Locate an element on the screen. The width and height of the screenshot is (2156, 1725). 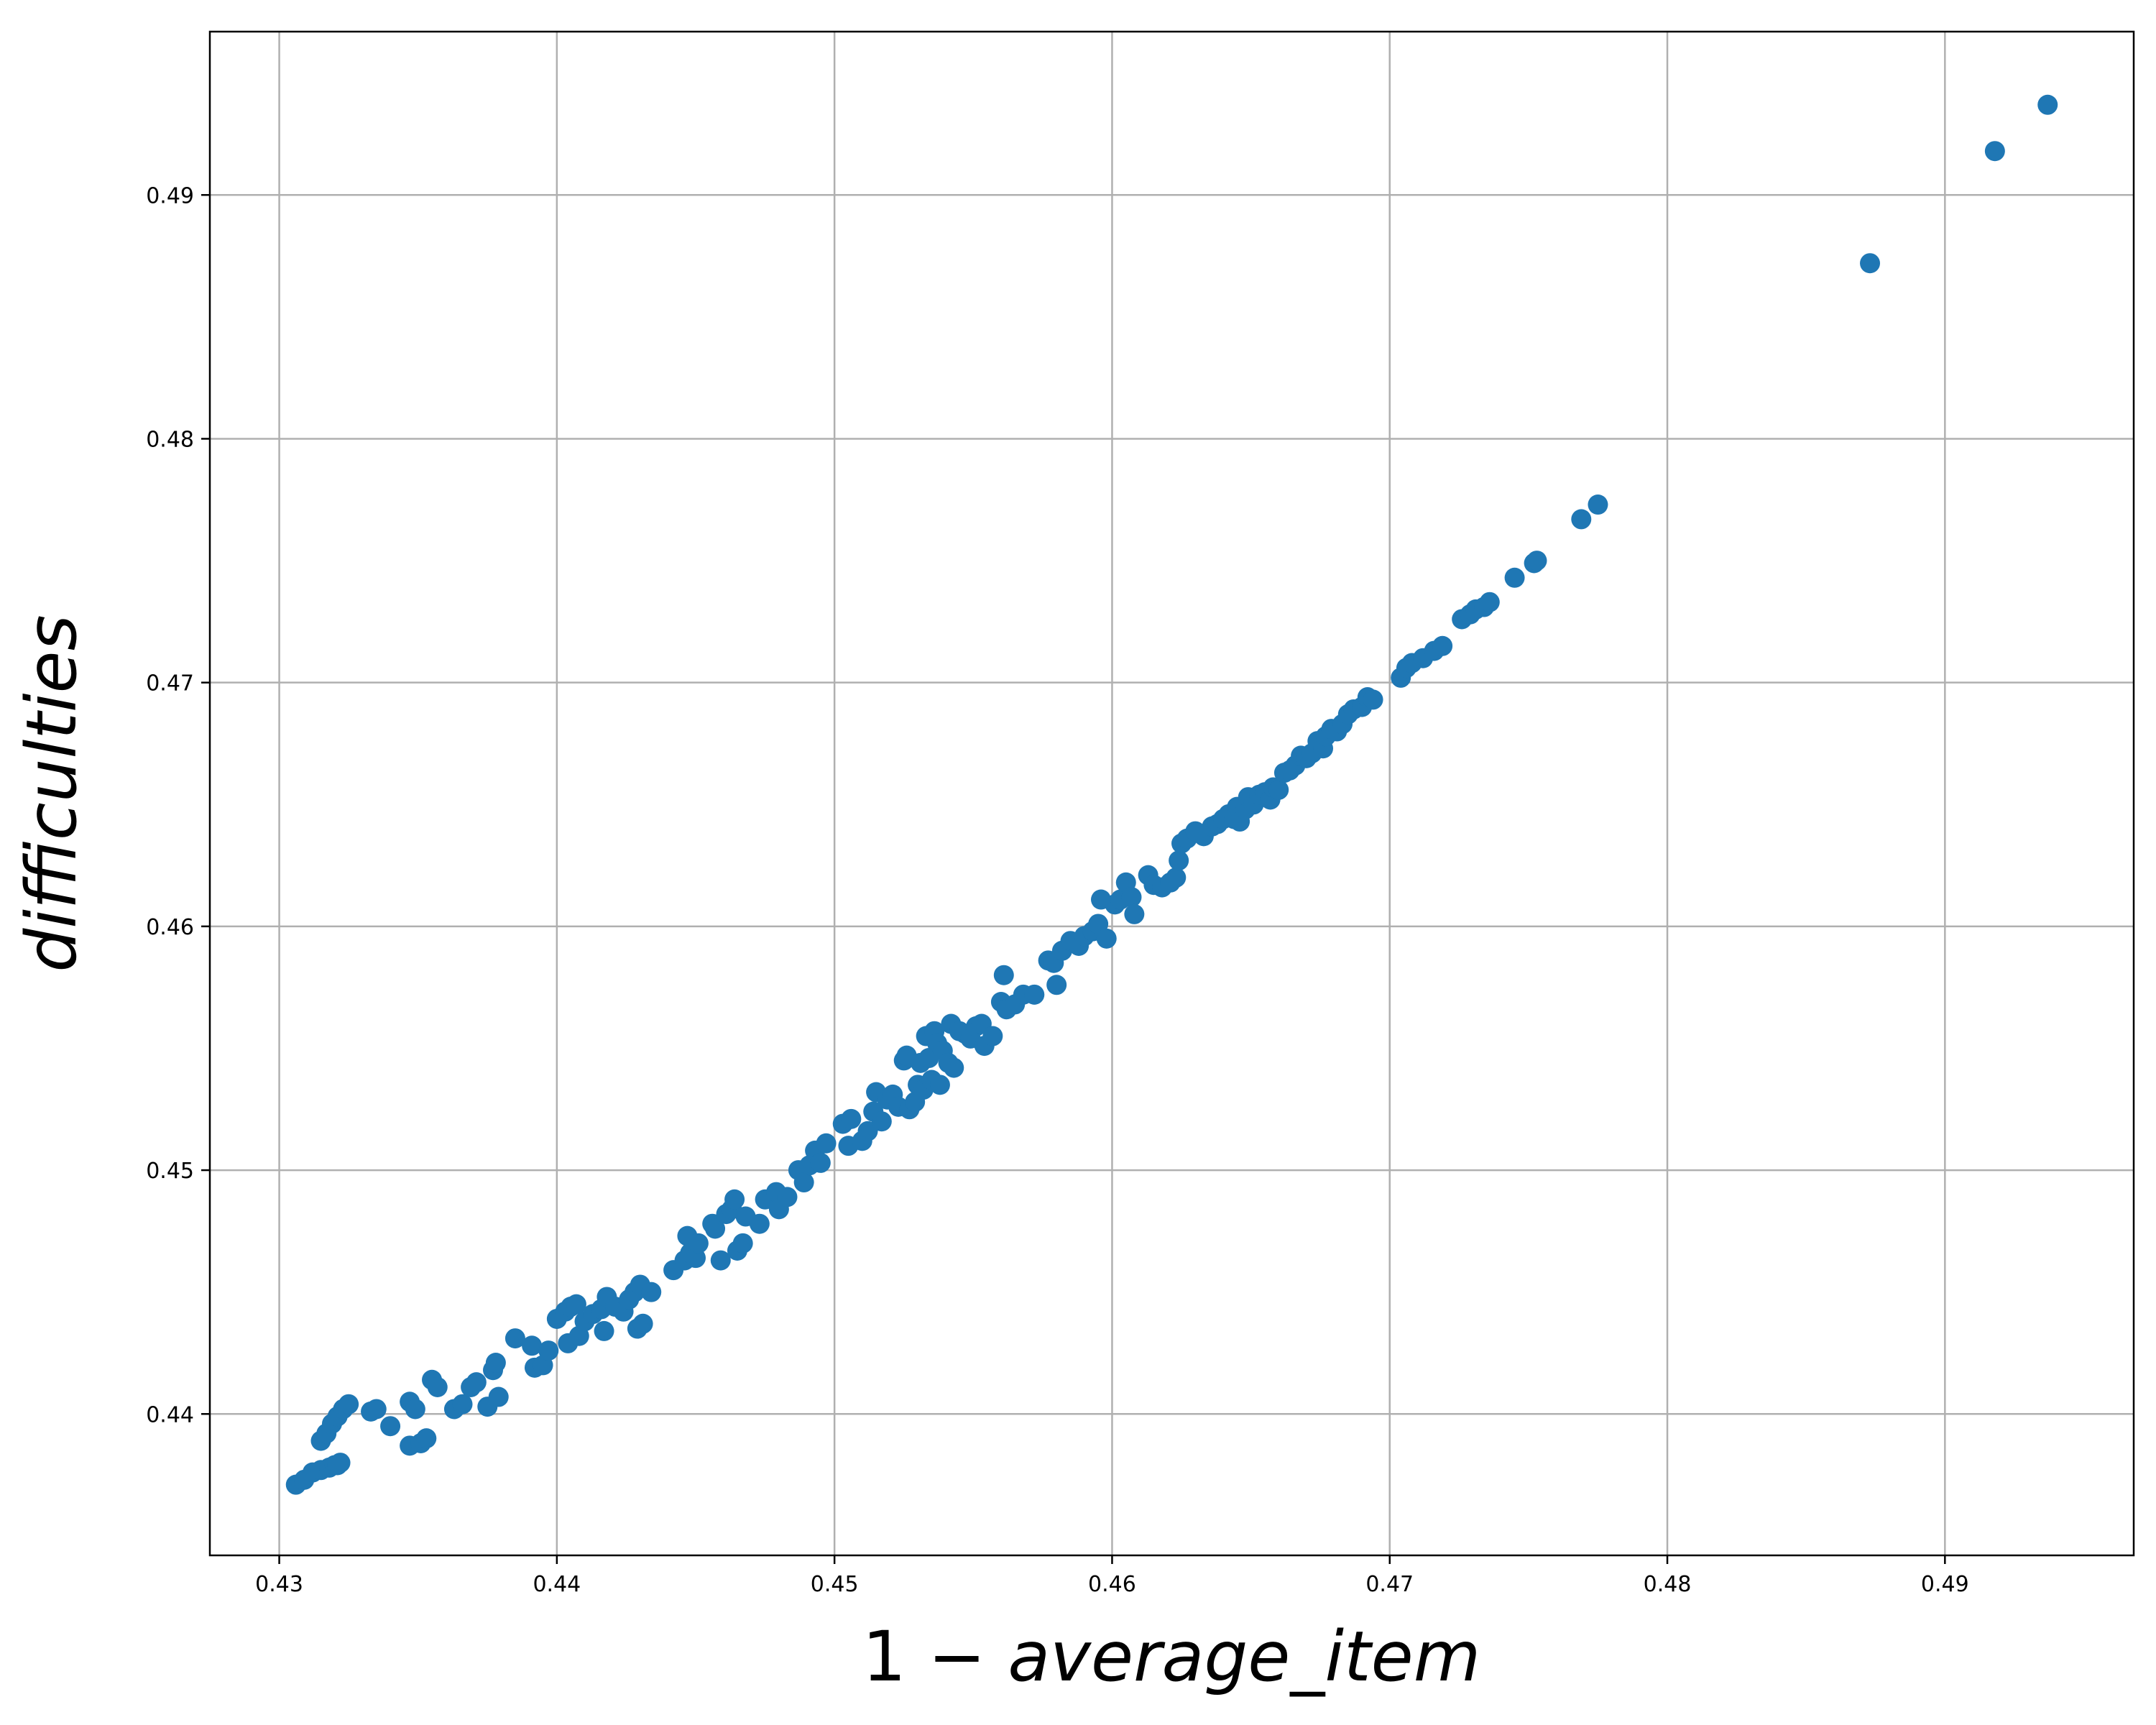
x-axis-title: 1 − average_item is located at coordinates (1171, 1656).